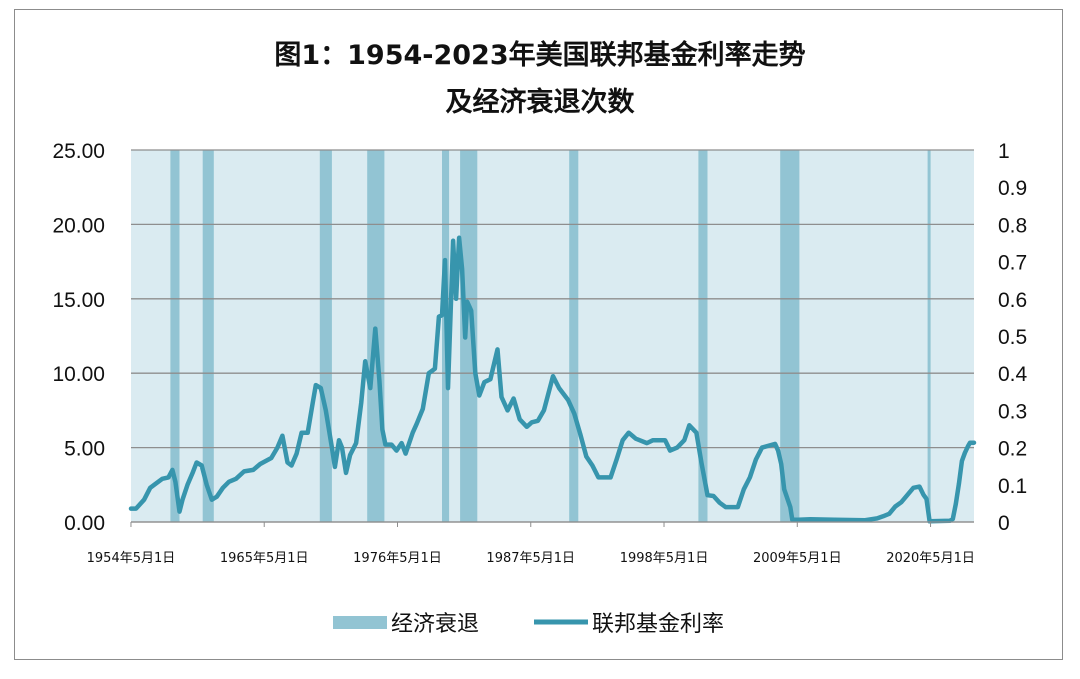  Describe the element at coordinates (540, 55) in the screenshot. I see `chart-title-line1: 图1：1954-2023年美国联邦基金利率走势` at that location.